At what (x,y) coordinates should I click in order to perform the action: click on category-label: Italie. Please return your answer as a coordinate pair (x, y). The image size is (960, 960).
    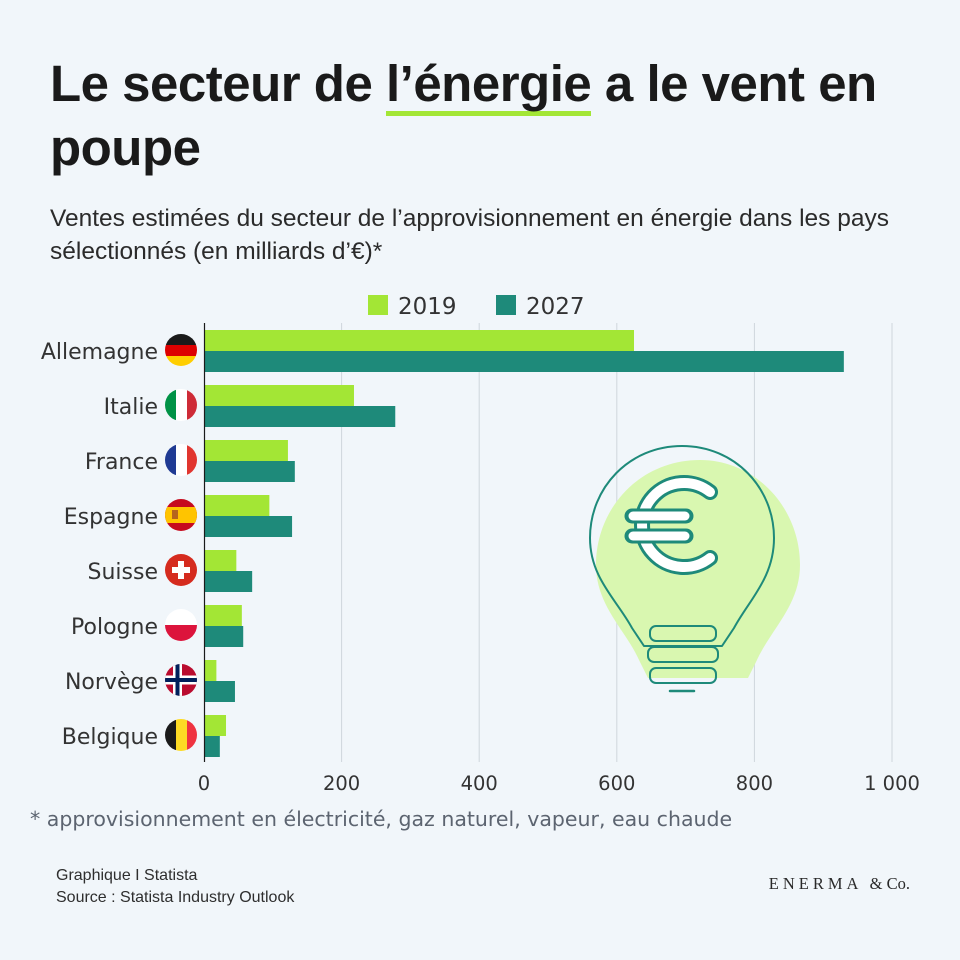
    Looking at the image, I should click on (131, 407).